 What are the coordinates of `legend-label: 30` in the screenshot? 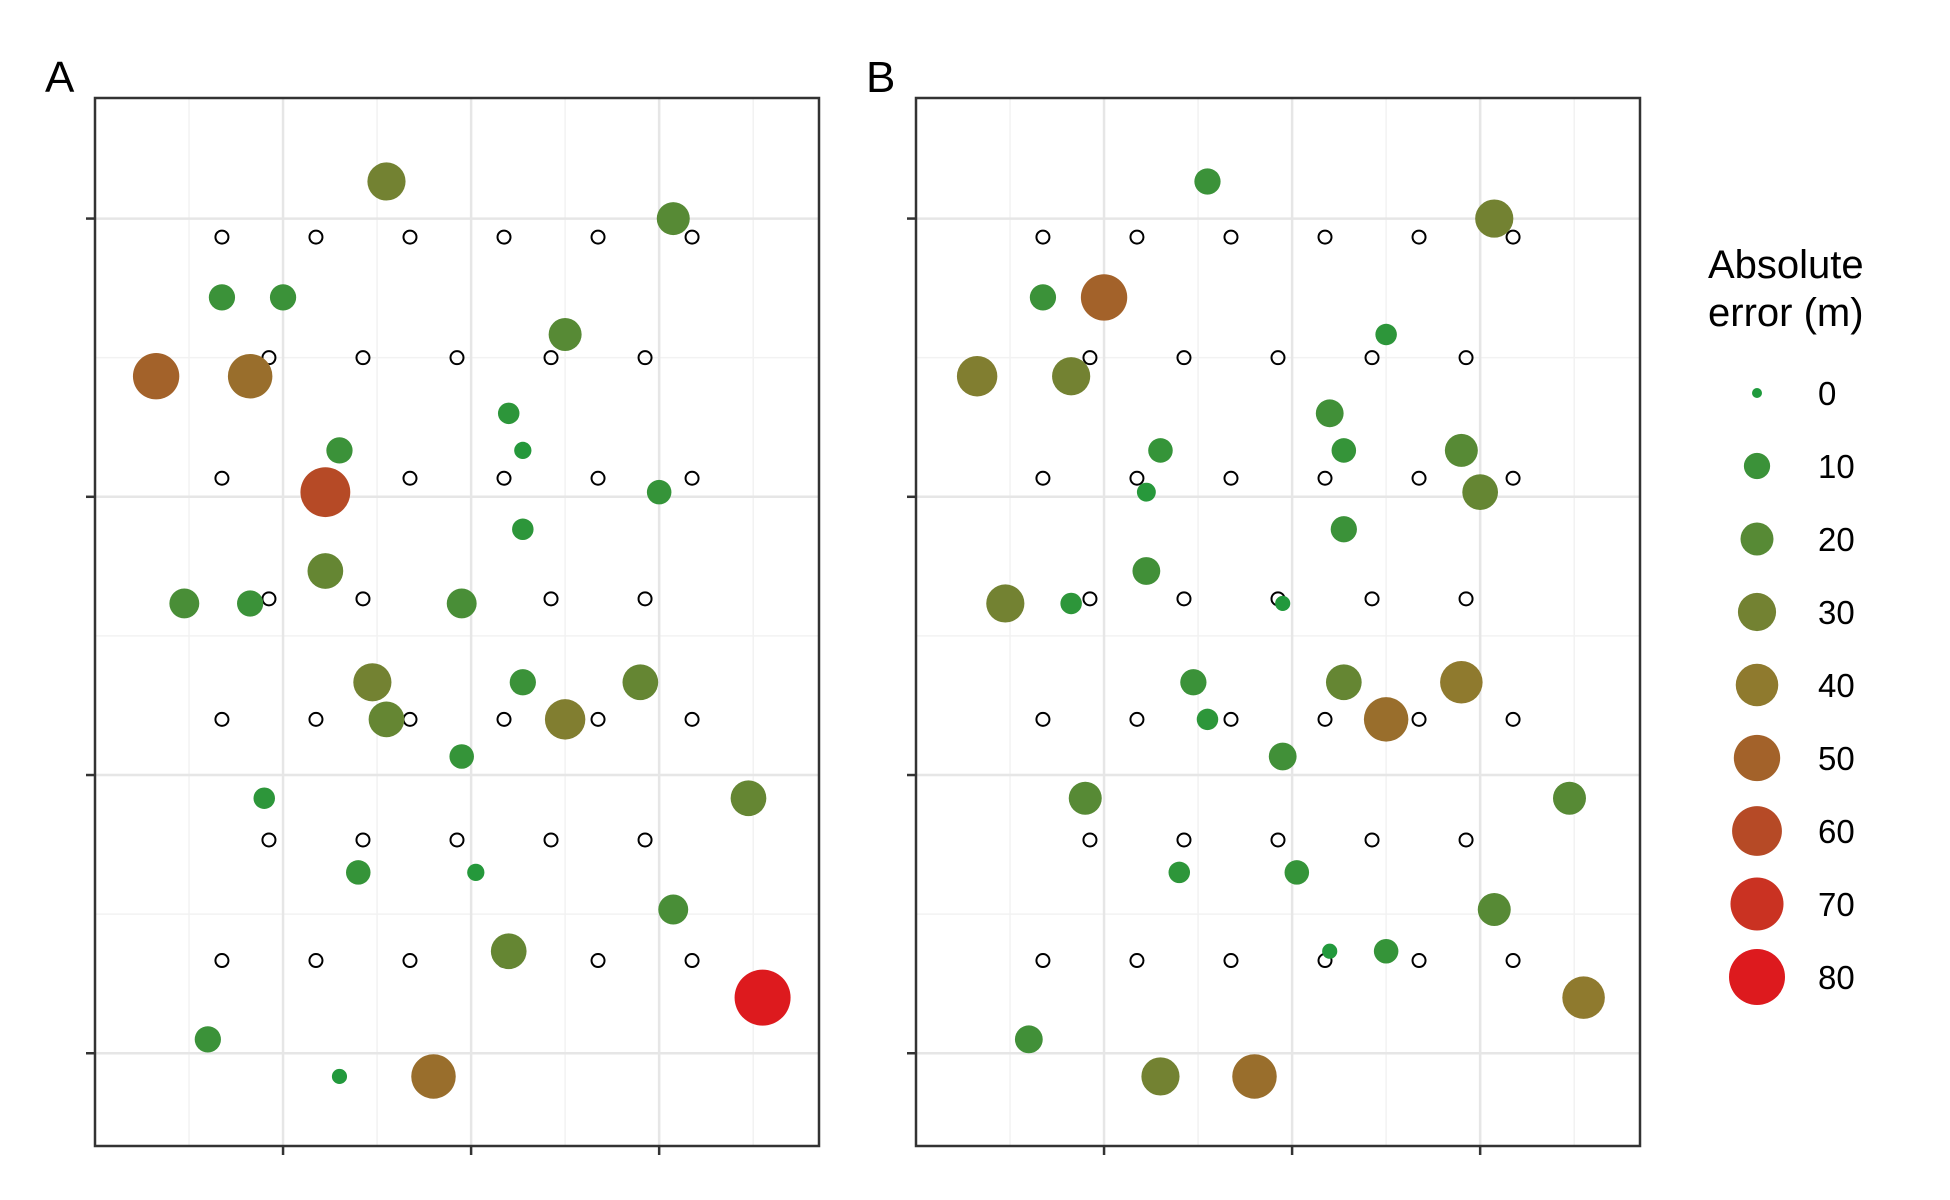 It's located at (1836, 612).